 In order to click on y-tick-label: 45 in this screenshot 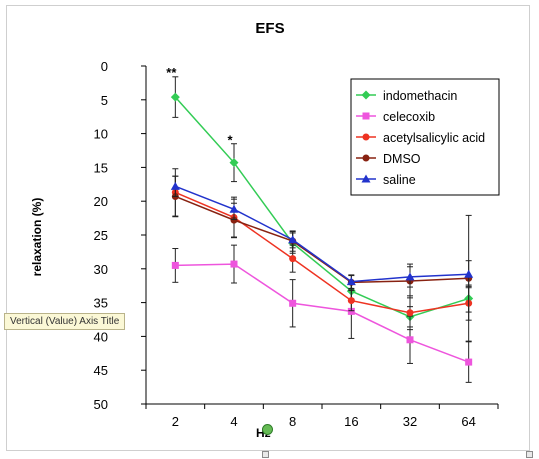, I will do `click(101, 370)`.